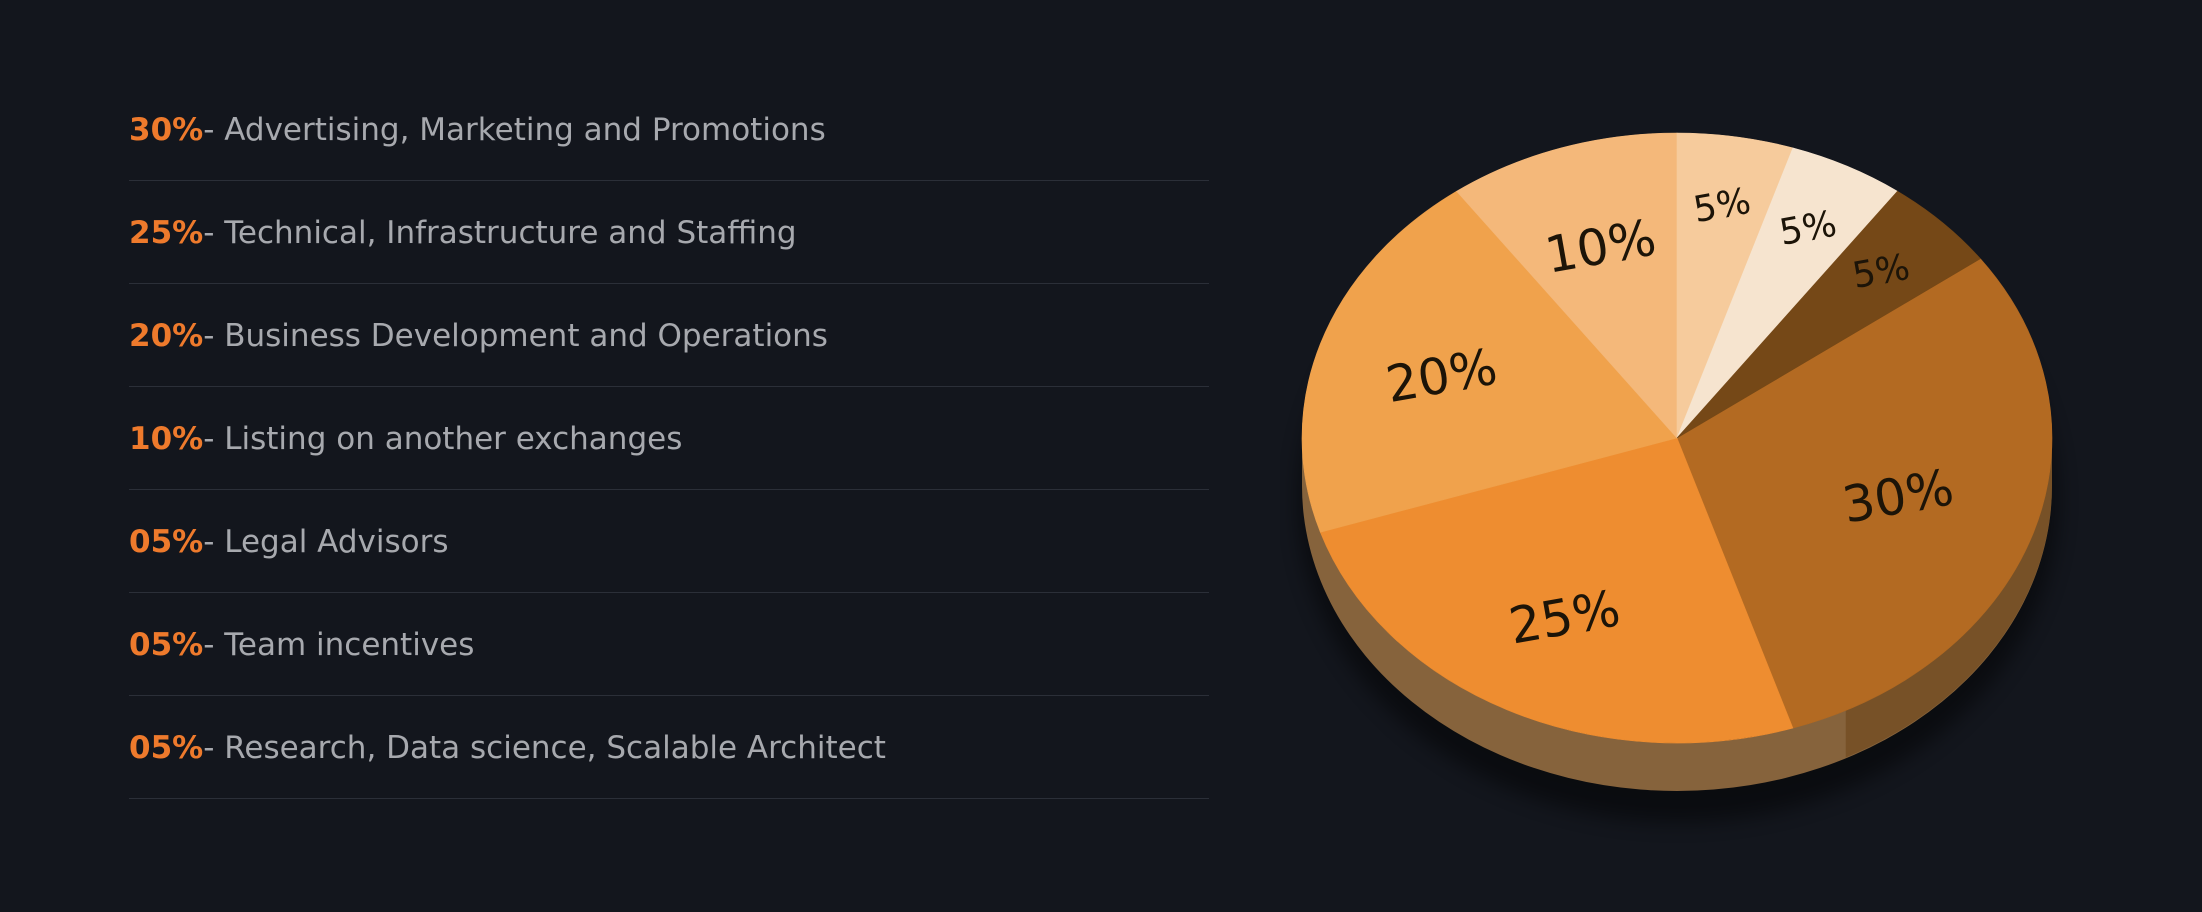 The width and height of the screenshot is (2202, 912). I want to click on pie-side, so click(1677, 614).